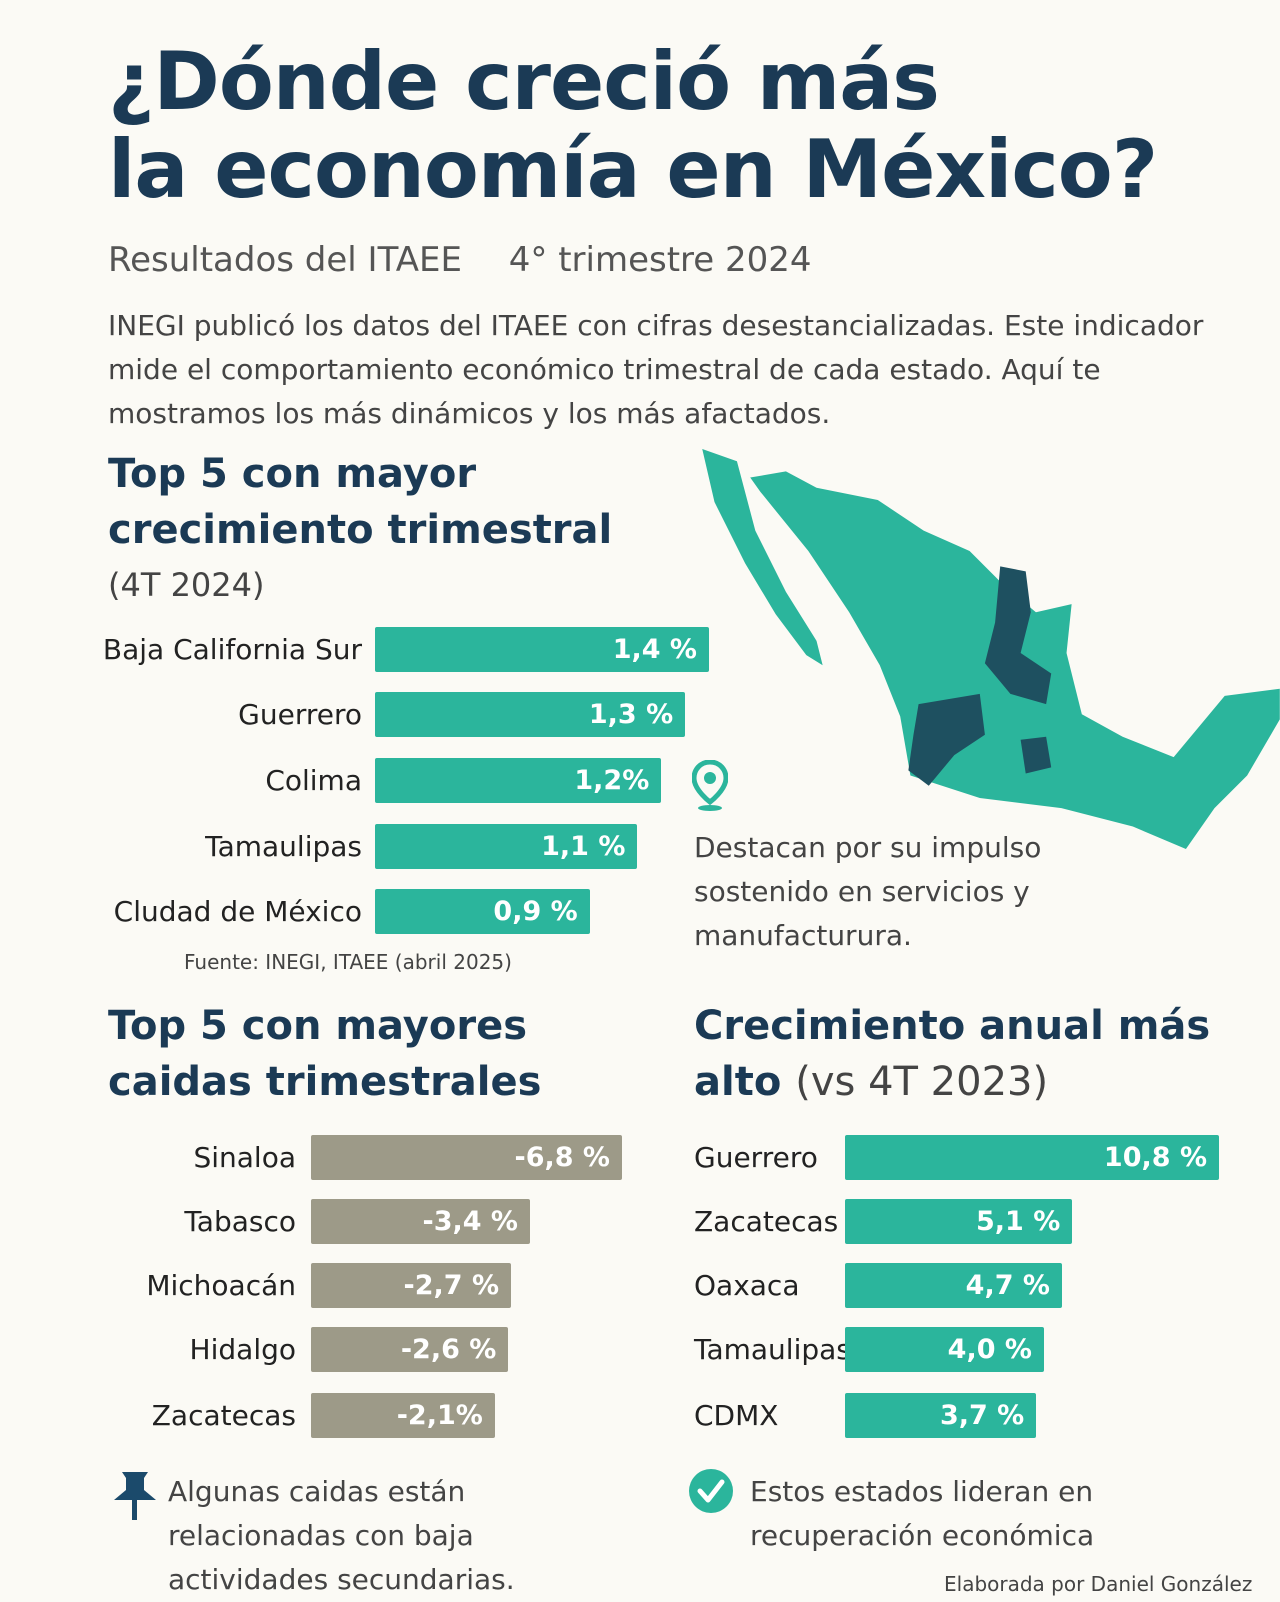  What do you see at coordinates (953, 1285) in the screenshot?
I see `bar: 4,7 %` at bounding box center [953, 1285].